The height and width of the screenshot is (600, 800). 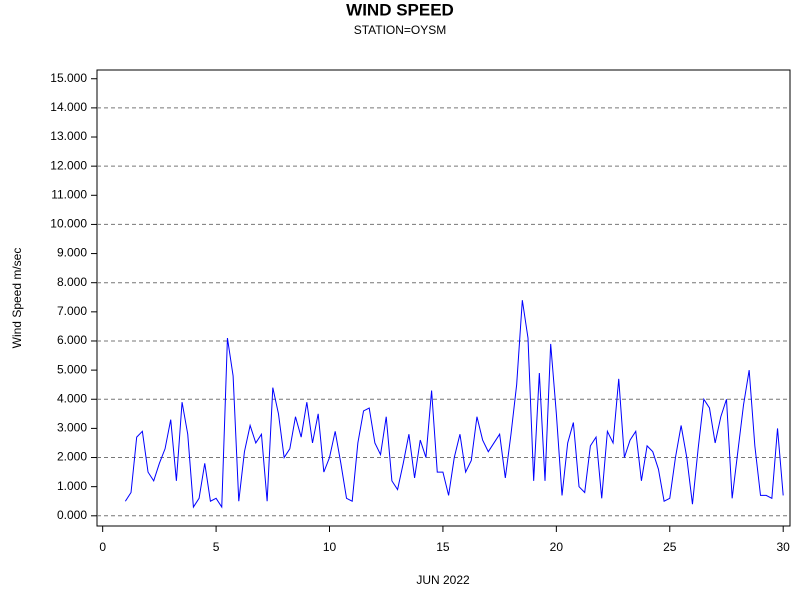 I want to click on x-tick-label: 25, so click(x=670, y=547).